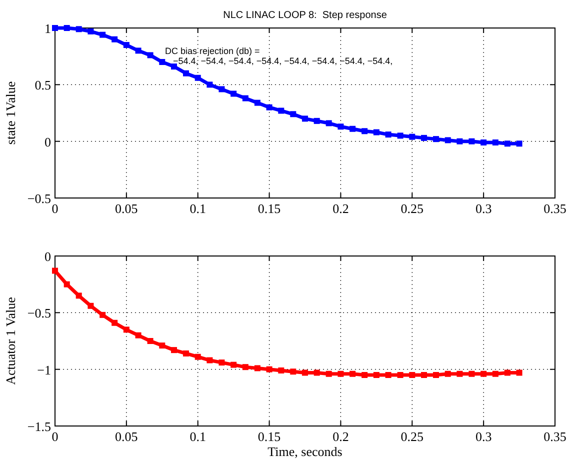 The image size is (578, 471). What do you see at coordinates (305, 15) in the screenshot?
I see `chart-title: NLC LINAC LOOP 8: Step response` at bounding box center [305, 15].